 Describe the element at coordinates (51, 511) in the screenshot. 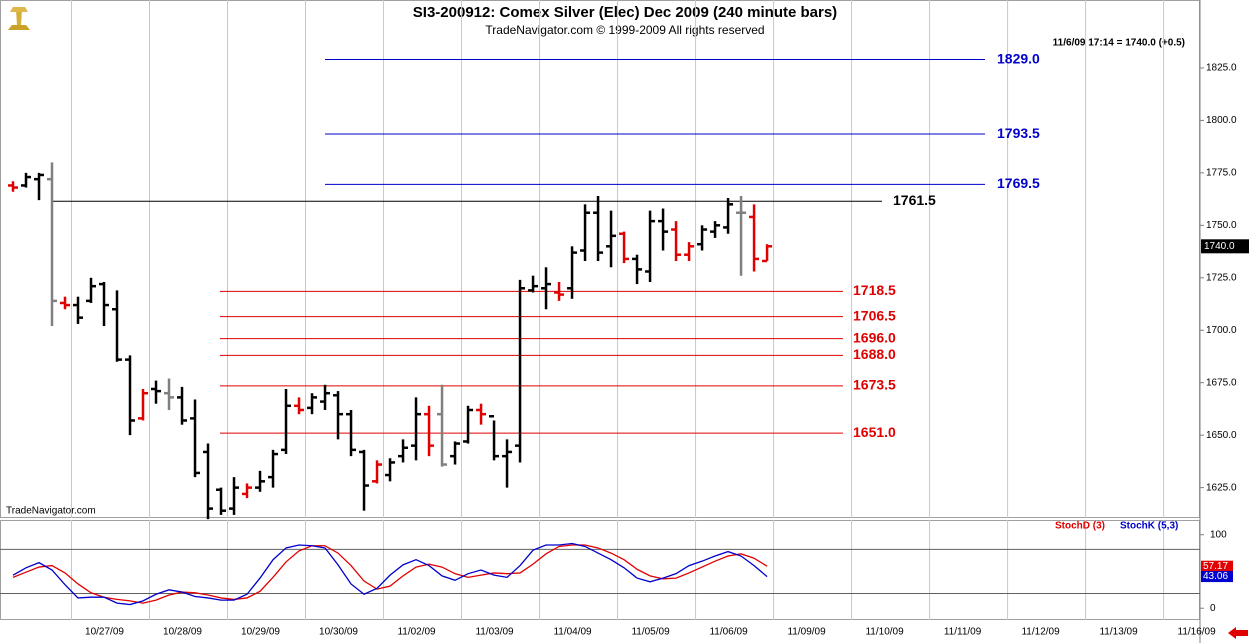

I see `watermark: TradeNavigator.com` at that location.